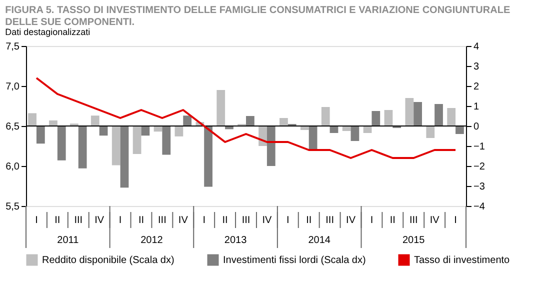 The image size is (550, 298). I want to click on y2-tick-label: 2, so click(477, 87).